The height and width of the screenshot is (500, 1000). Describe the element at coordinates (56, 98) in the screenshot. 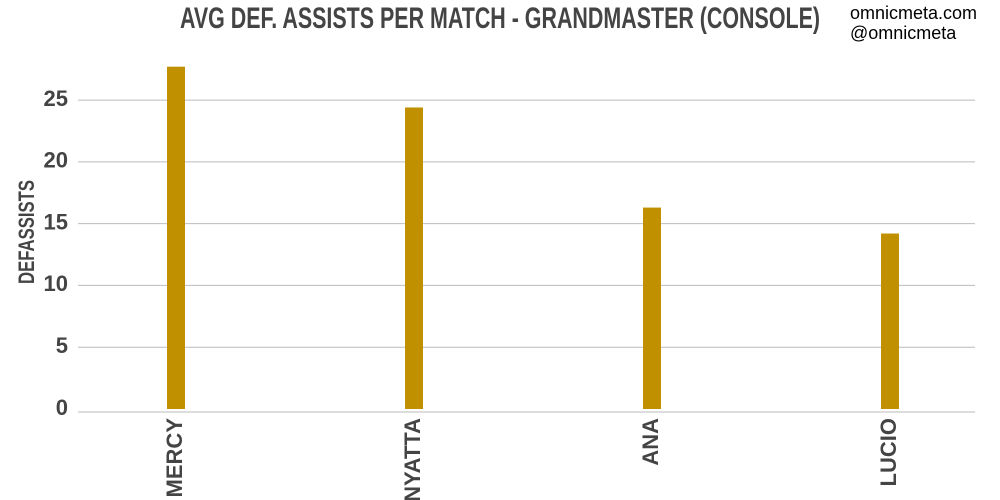

I see `y-tick-label: 25` at that location.